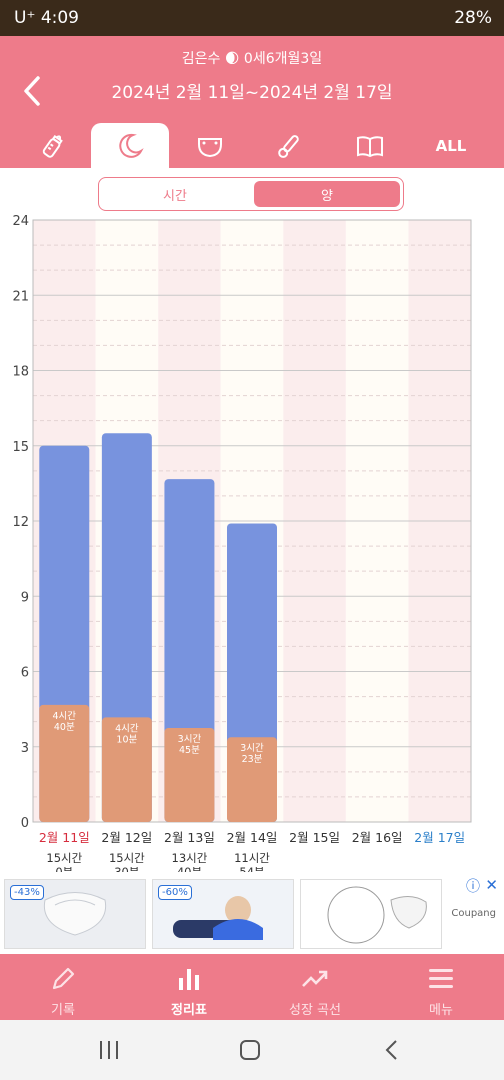 Image resolution: width=504 pixels, height=1080 pixels. I want to click on y-tick-label: 21, so click(20, 296).